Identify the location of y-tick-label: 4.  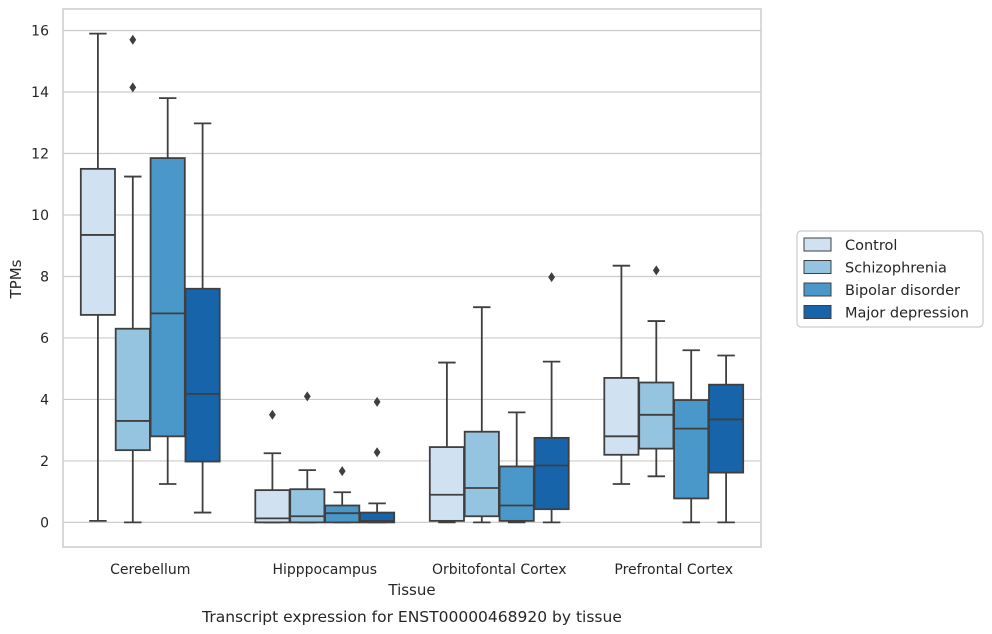
(44, 400).